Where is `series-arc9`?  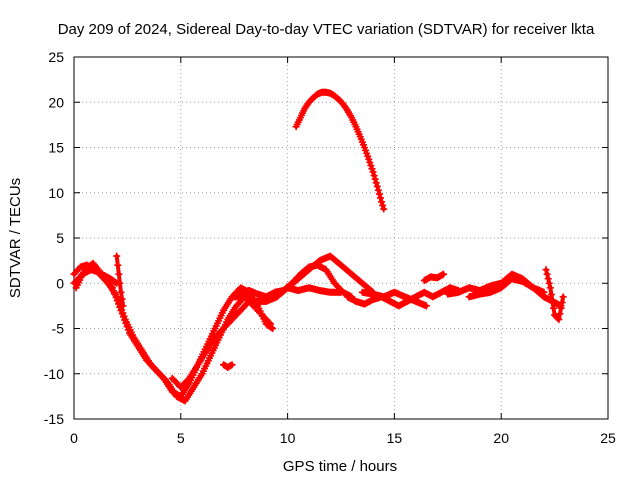 series-arc9 is located at coordinates (314, 290).